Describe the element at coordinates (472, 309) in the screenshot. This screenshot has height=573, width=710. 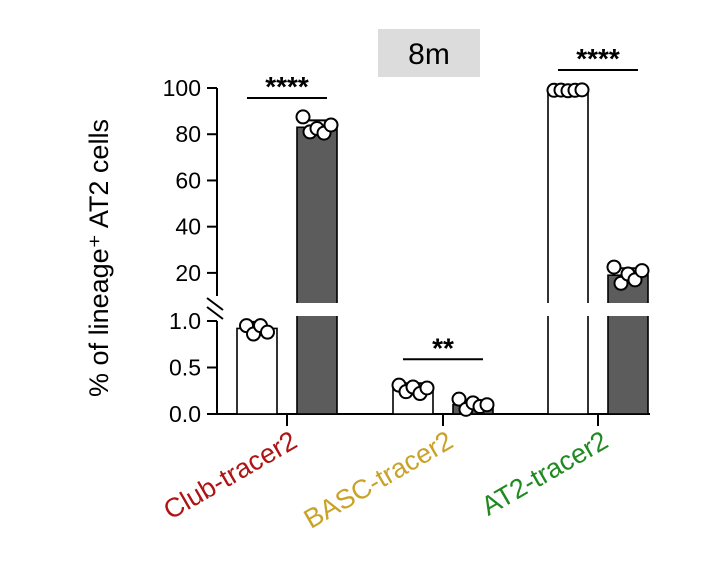
I see `axis-break-gaps` at that location.